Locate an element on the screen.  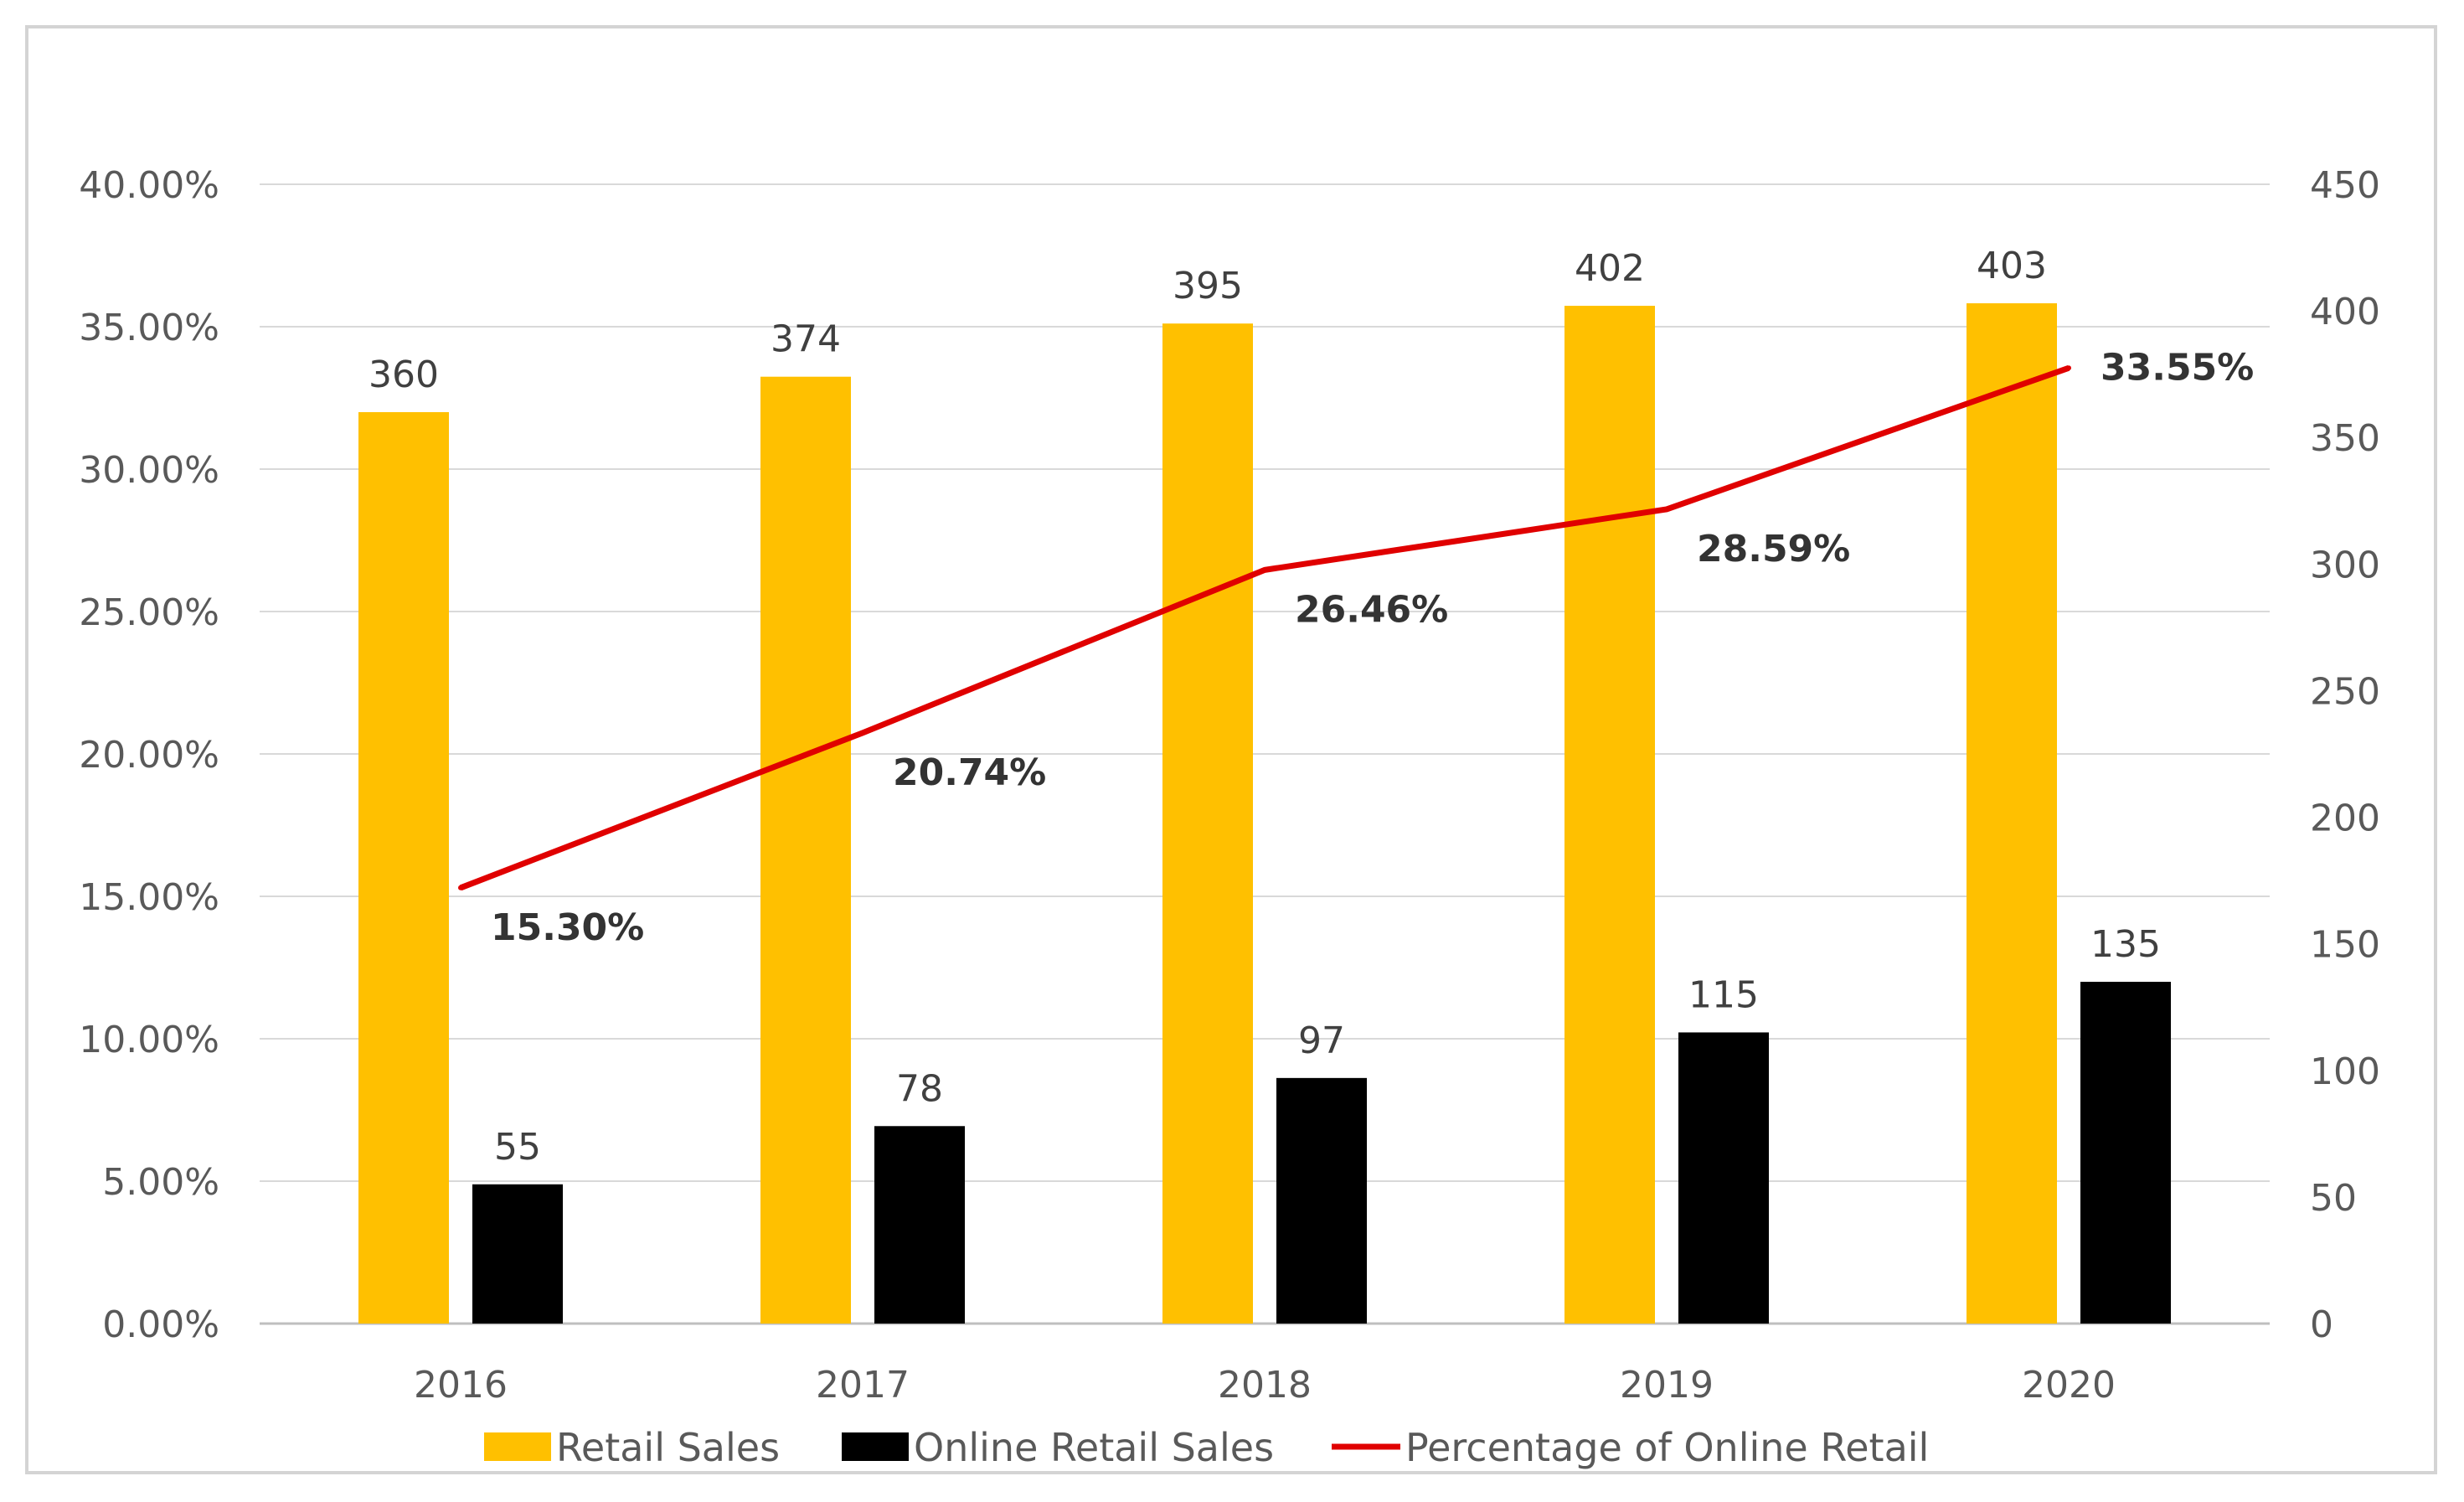
right-axis-tick-label: 450 is located at coordinates (2345, 186).